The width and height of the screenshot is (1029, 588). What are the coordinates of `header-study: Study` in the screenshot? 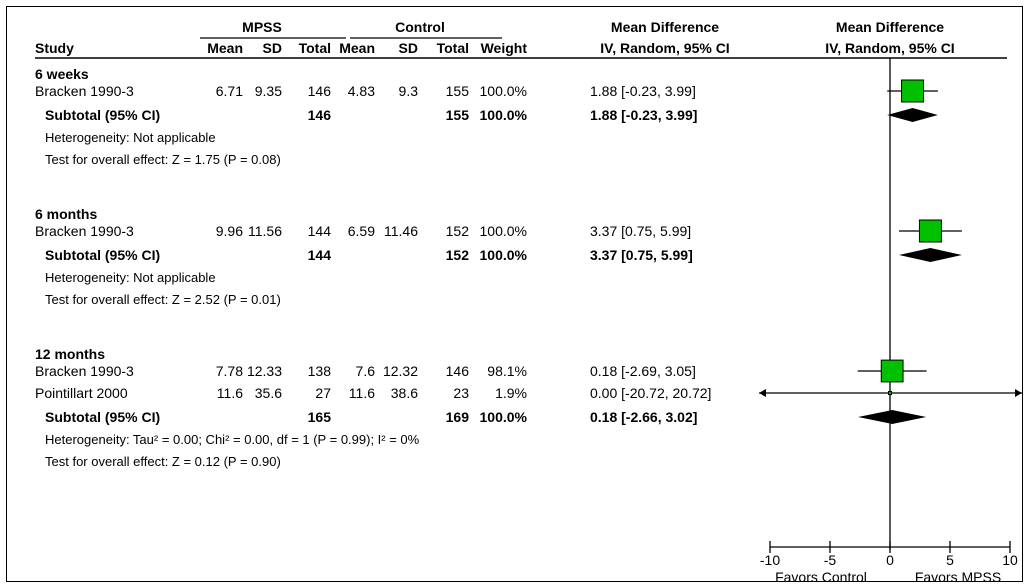 It's located at (54, 48).